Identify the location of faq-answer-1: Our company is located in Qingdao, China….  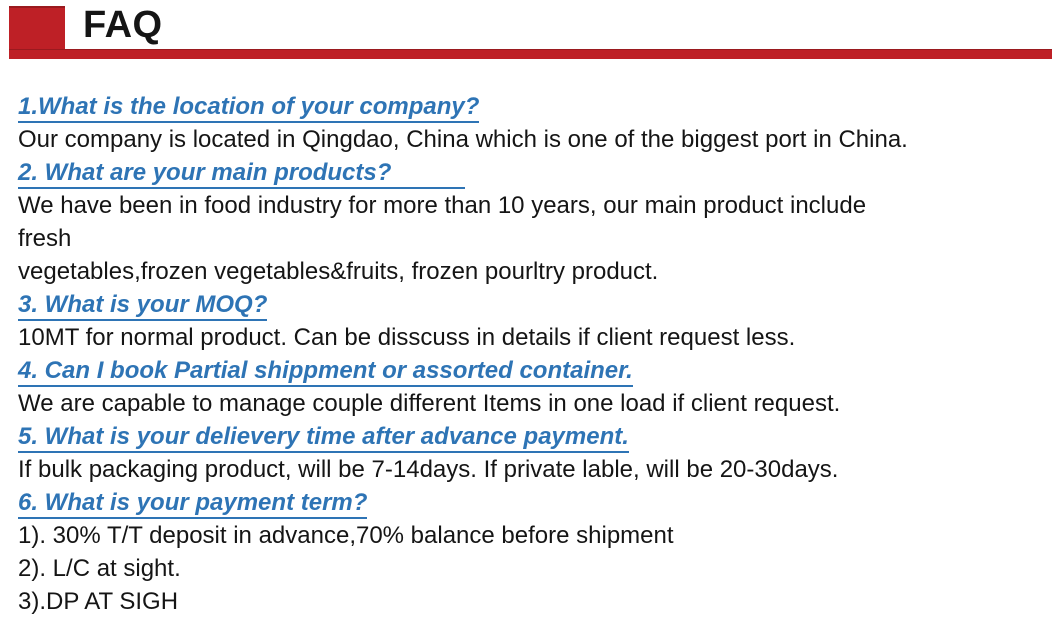
(463, 139).